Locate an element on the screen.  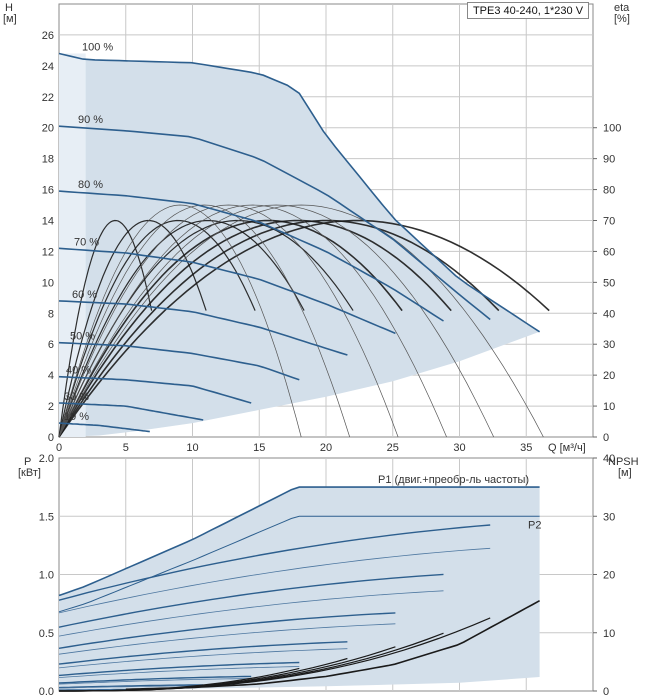
y2-tick-label: 40 is located at coordinates (609, 314).